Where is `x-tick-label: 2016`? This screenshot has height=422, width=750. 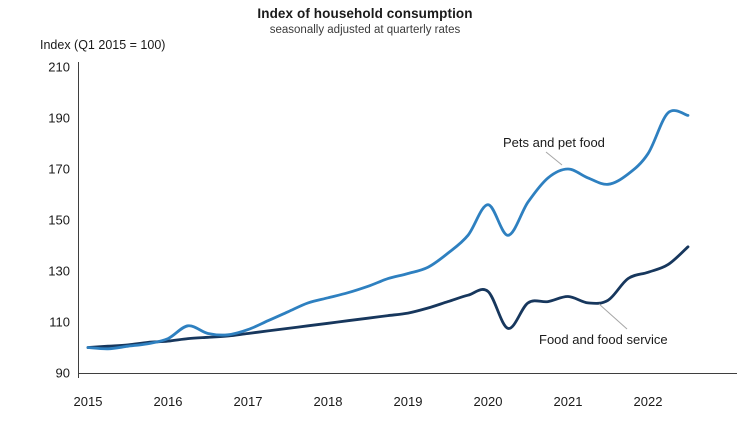
x-tick-label: 2016 is located at coordinates (168, 401).